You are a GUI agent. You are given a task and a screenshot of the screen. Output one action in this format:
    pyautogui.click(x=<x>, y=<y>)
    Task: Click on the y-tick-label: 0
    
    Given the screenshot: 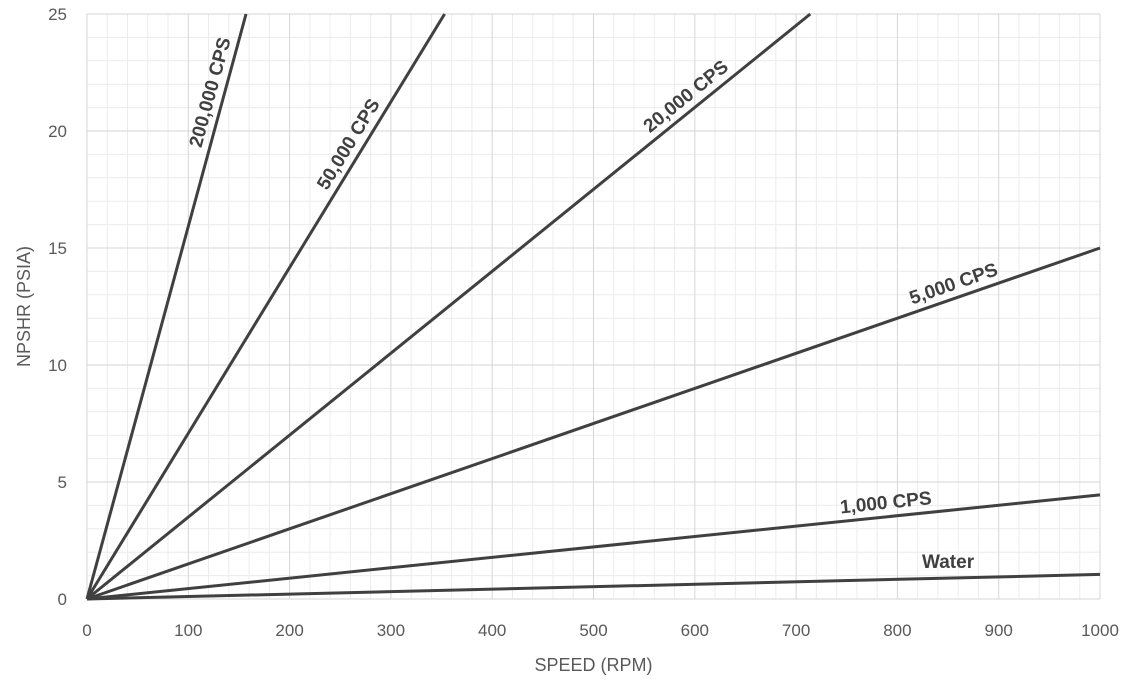 What is the action you would take?
    pyautogui.click(x=62, y=599)
    